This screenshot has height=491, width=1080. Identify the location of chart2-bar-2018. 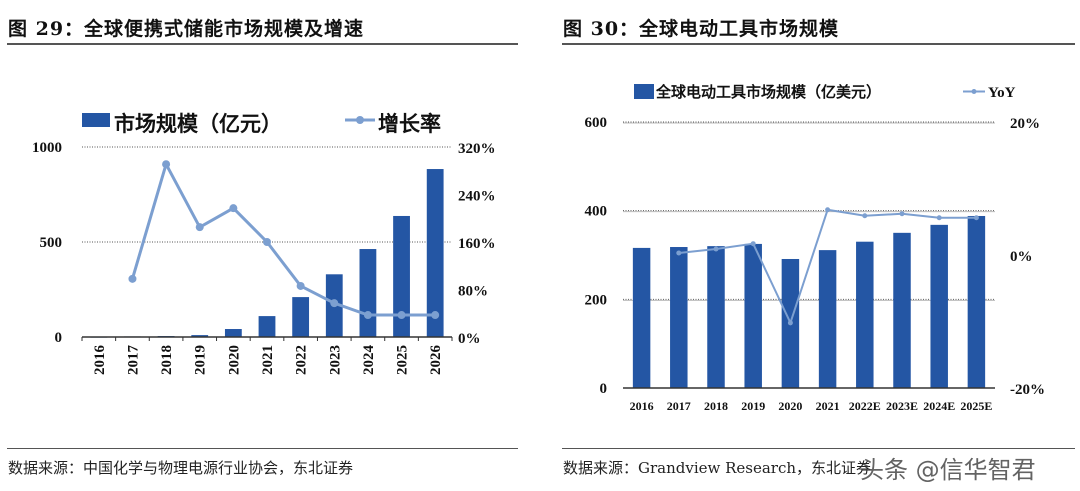
(716, 317).